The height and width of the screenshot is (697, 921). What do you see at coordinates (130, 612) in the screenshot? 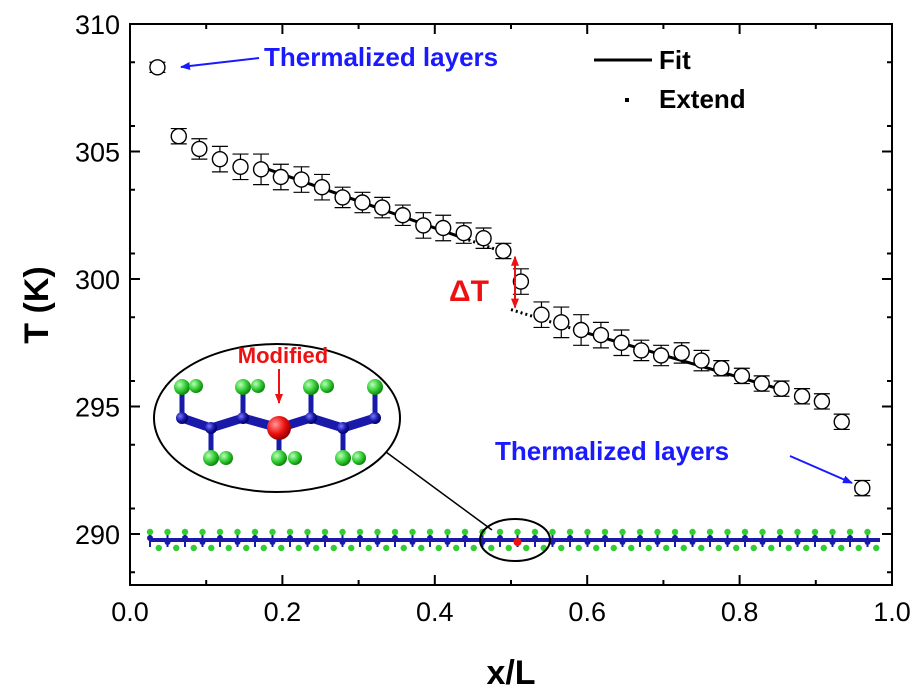
I see `x-tick-label: 0.0` at bounding box center [130, 612].